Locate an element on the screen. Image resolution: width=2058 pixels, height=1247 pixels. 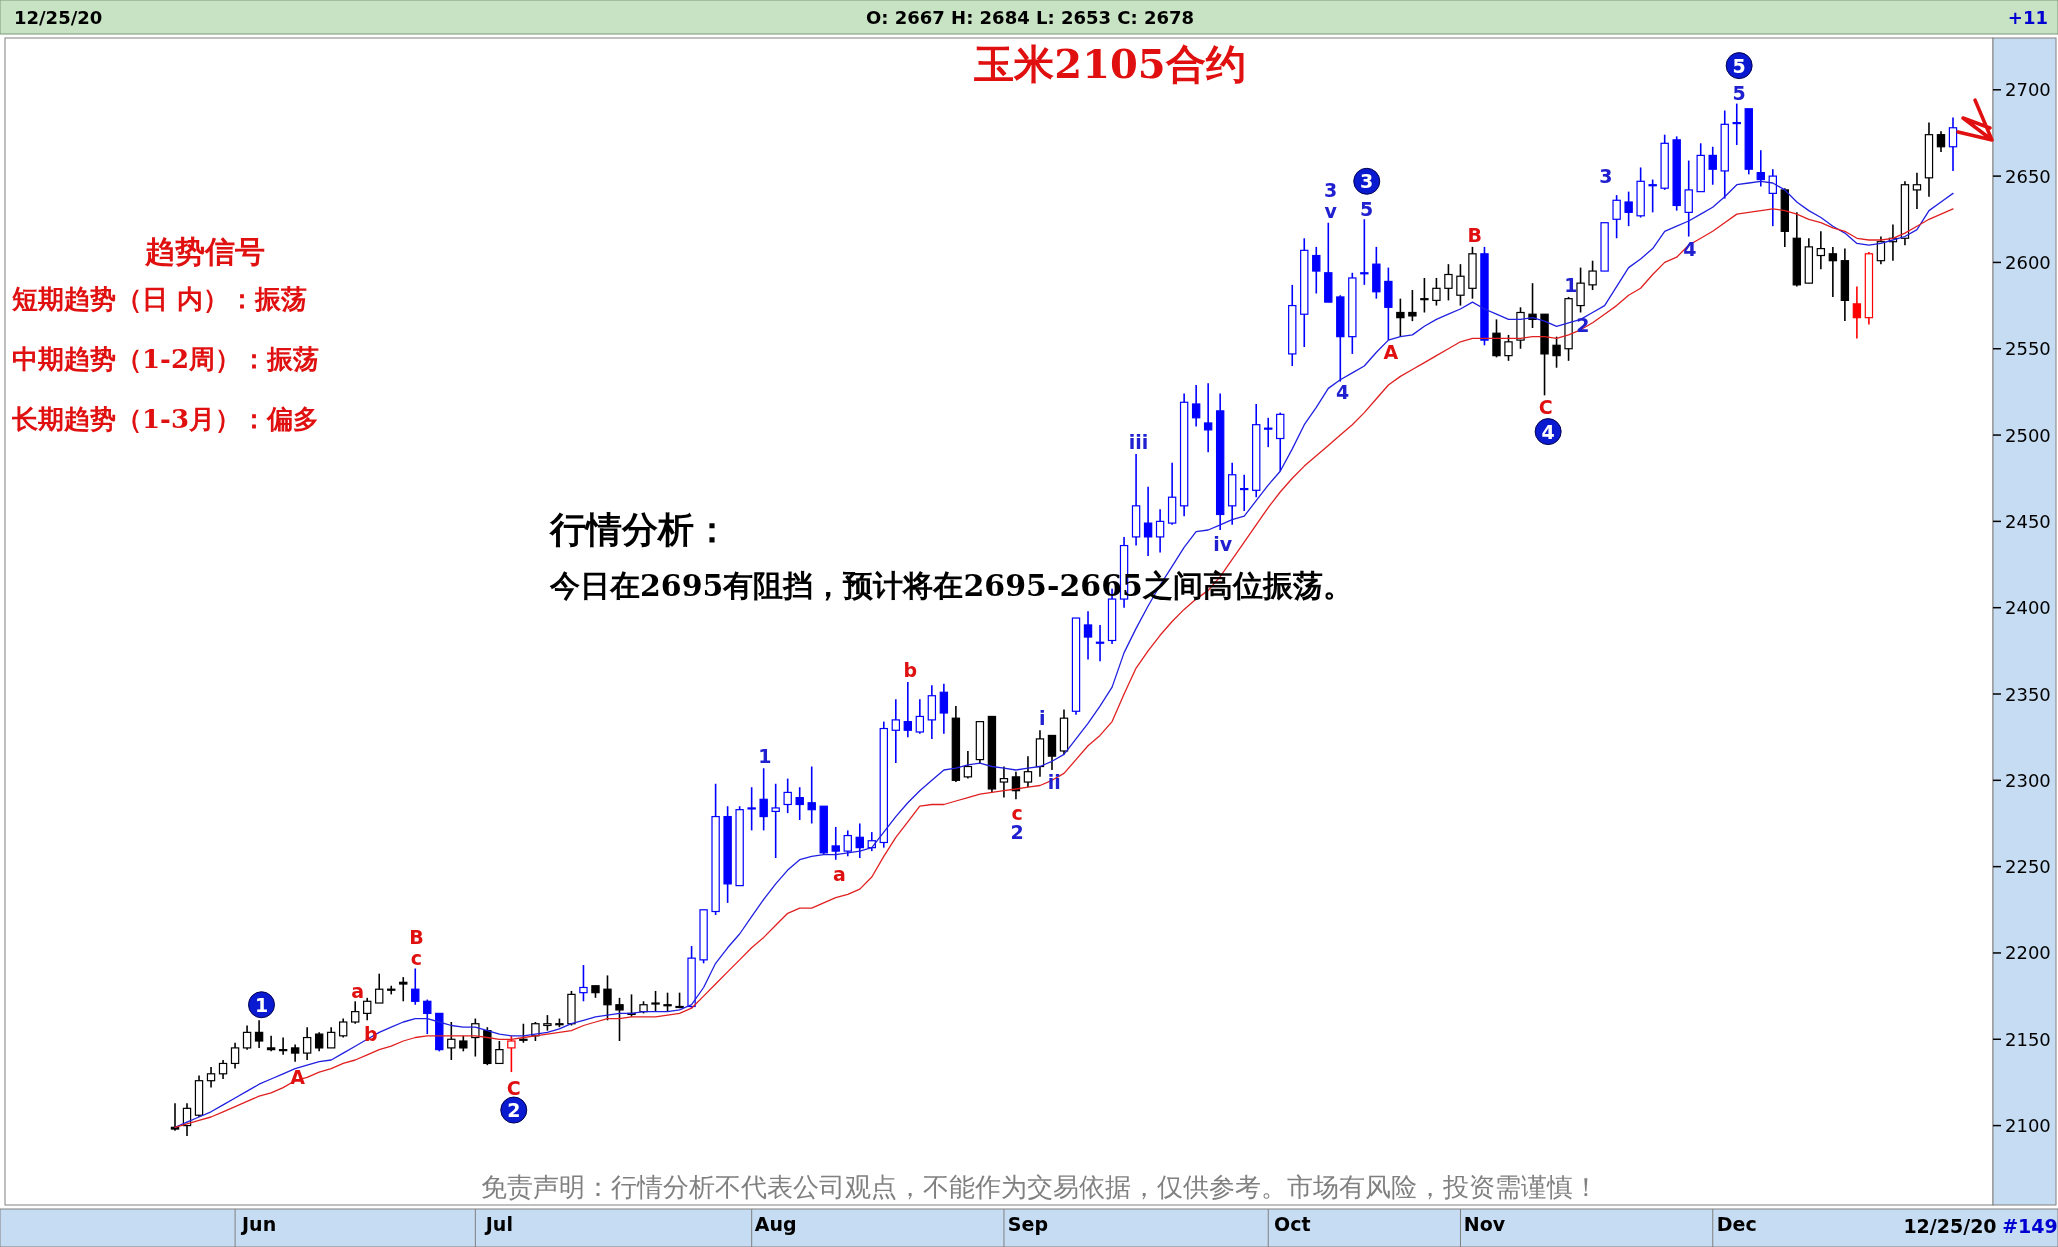
annotation: 2 is located at coordinates (514, 1110).